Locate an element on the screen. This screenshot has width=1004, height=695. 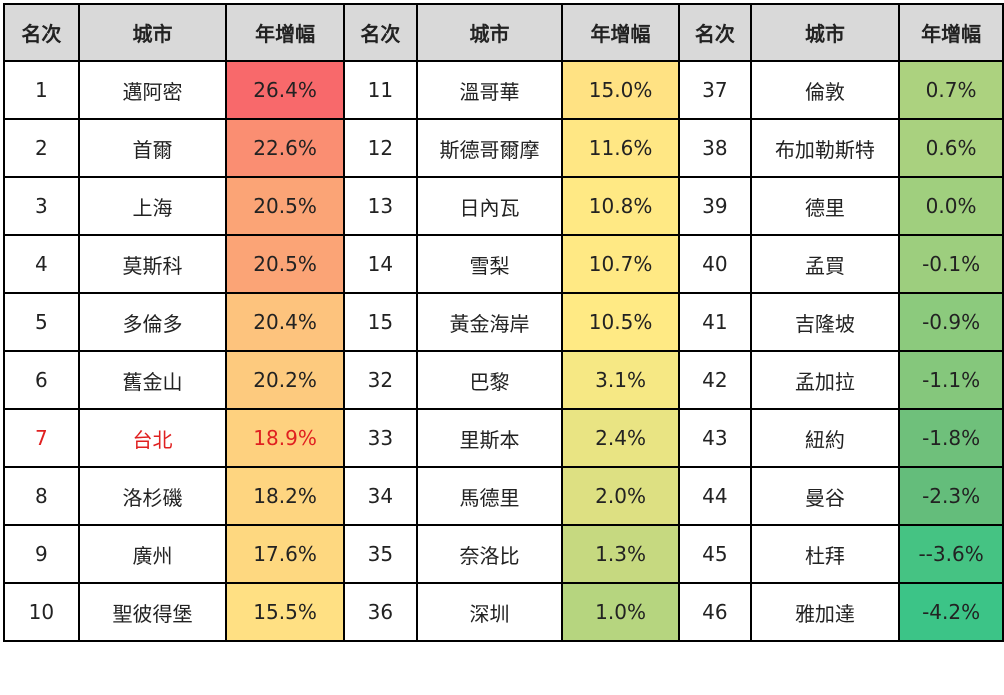
city-cell: 首爾 is located at coordinates (152, 148).